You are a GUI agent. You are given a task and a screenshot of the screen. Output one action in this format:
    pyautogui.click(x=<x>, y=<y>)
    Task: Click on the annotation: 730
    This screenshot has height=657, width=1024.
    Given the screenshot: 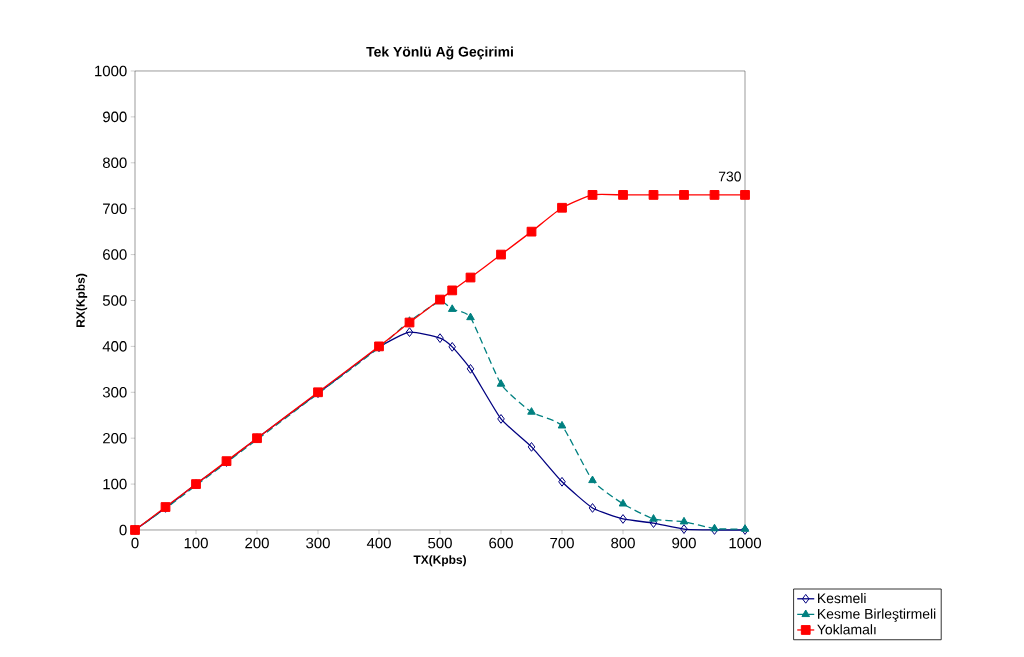 What is the action you would take?
    pyautogui.click(x=729, y=176)
    